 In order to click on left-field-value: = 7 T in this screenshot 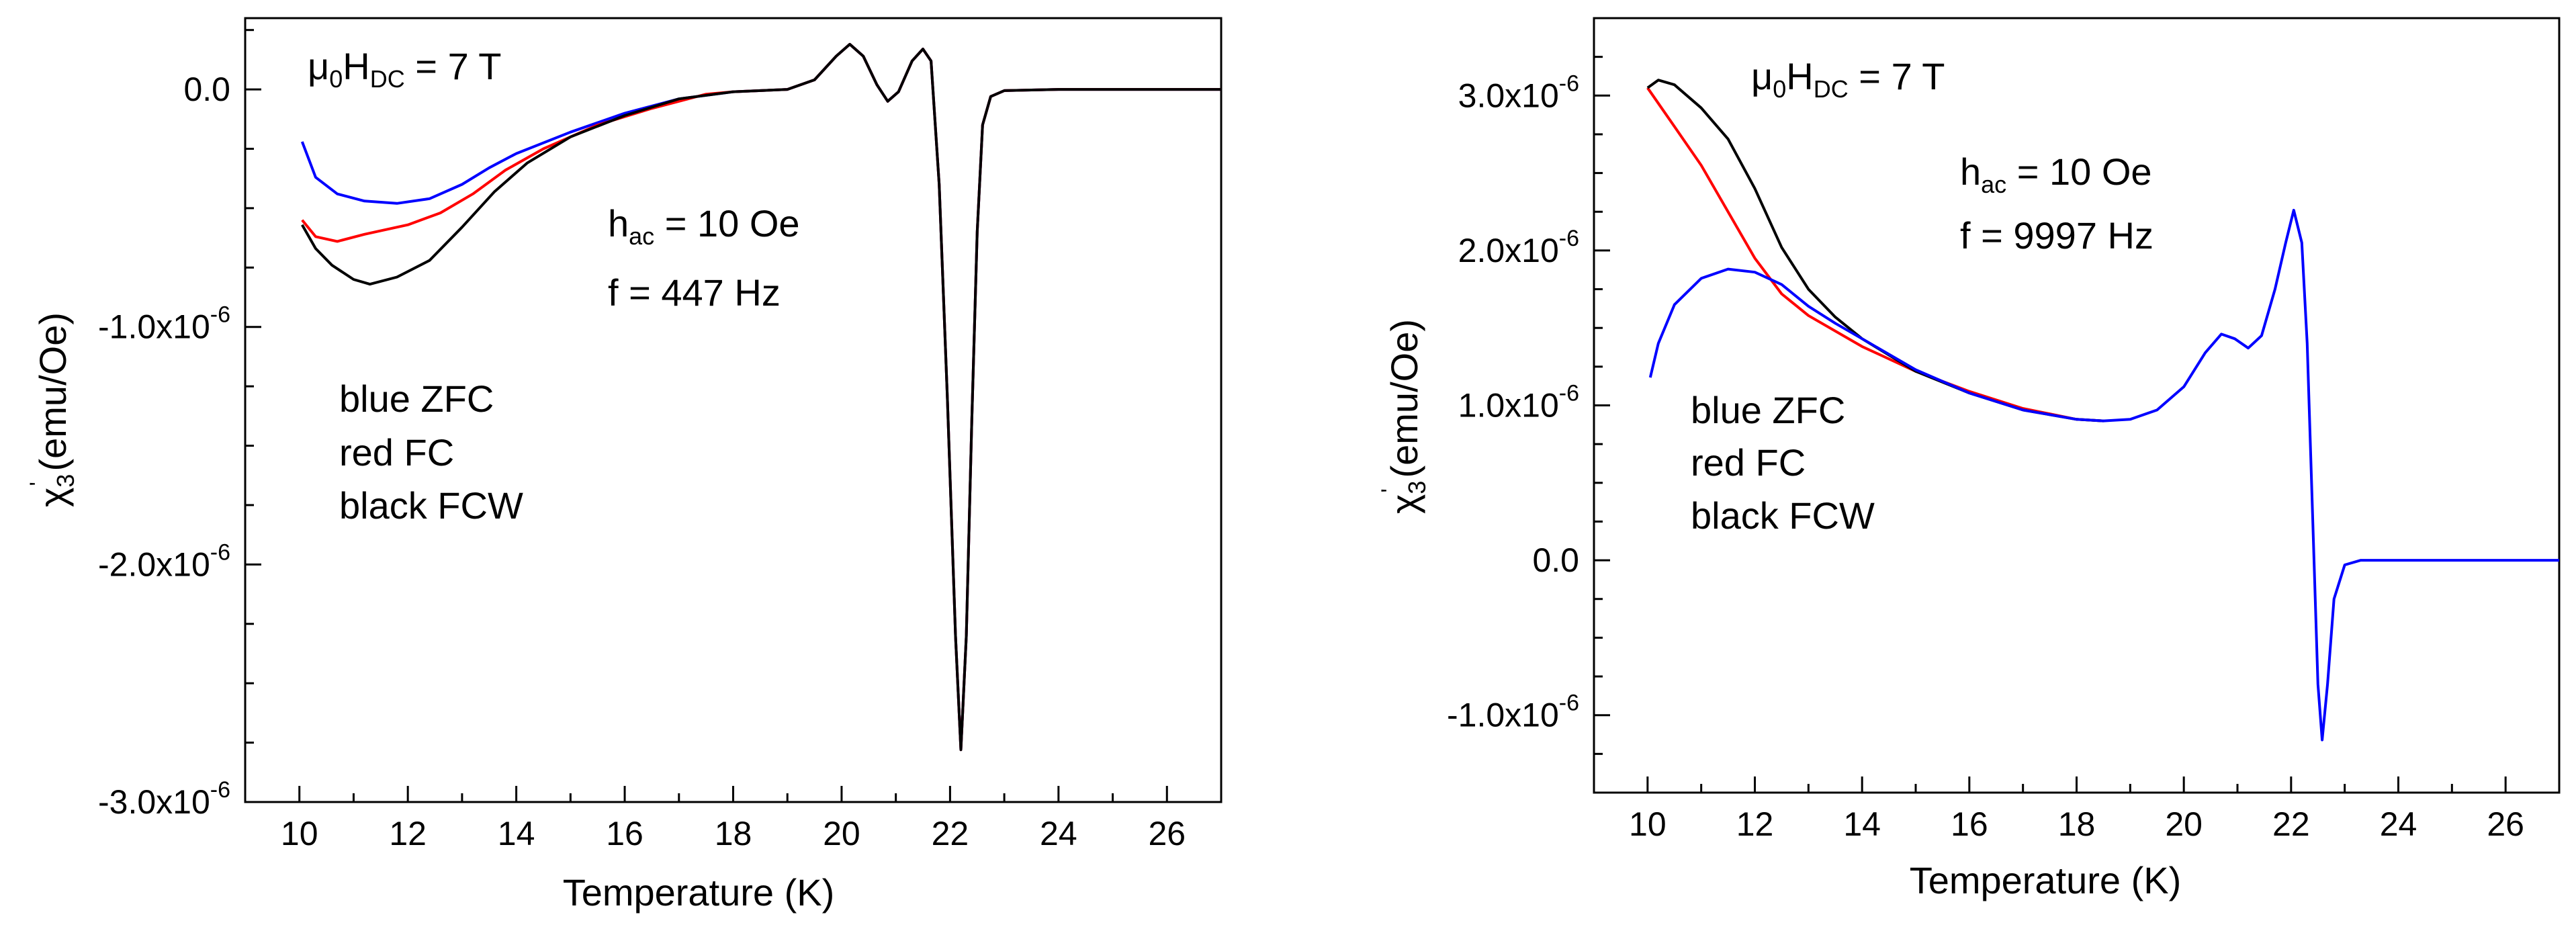, I will do `click(453, 66)`.